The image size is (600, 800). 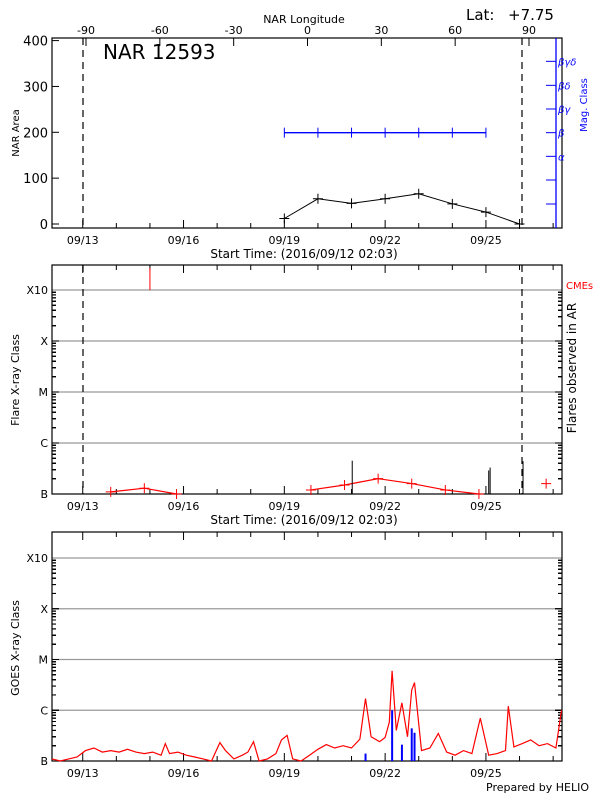 I want to click on mag-class-tick-label: βγδ, so click(x=566, y=62).